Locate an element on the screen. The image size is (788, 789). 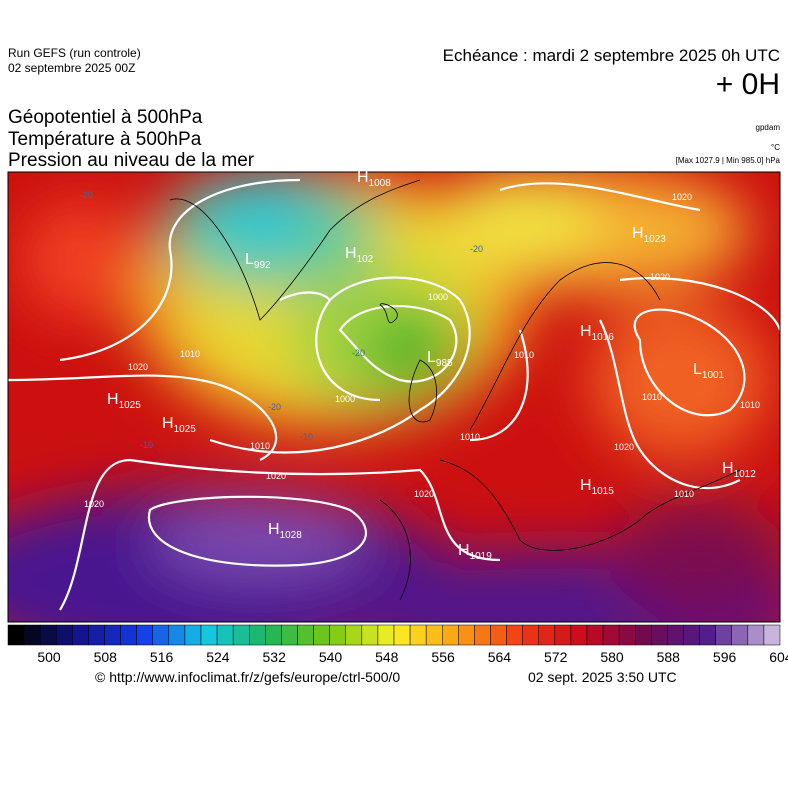
pressure-center: L1001 is located at coordinates (709, 371).